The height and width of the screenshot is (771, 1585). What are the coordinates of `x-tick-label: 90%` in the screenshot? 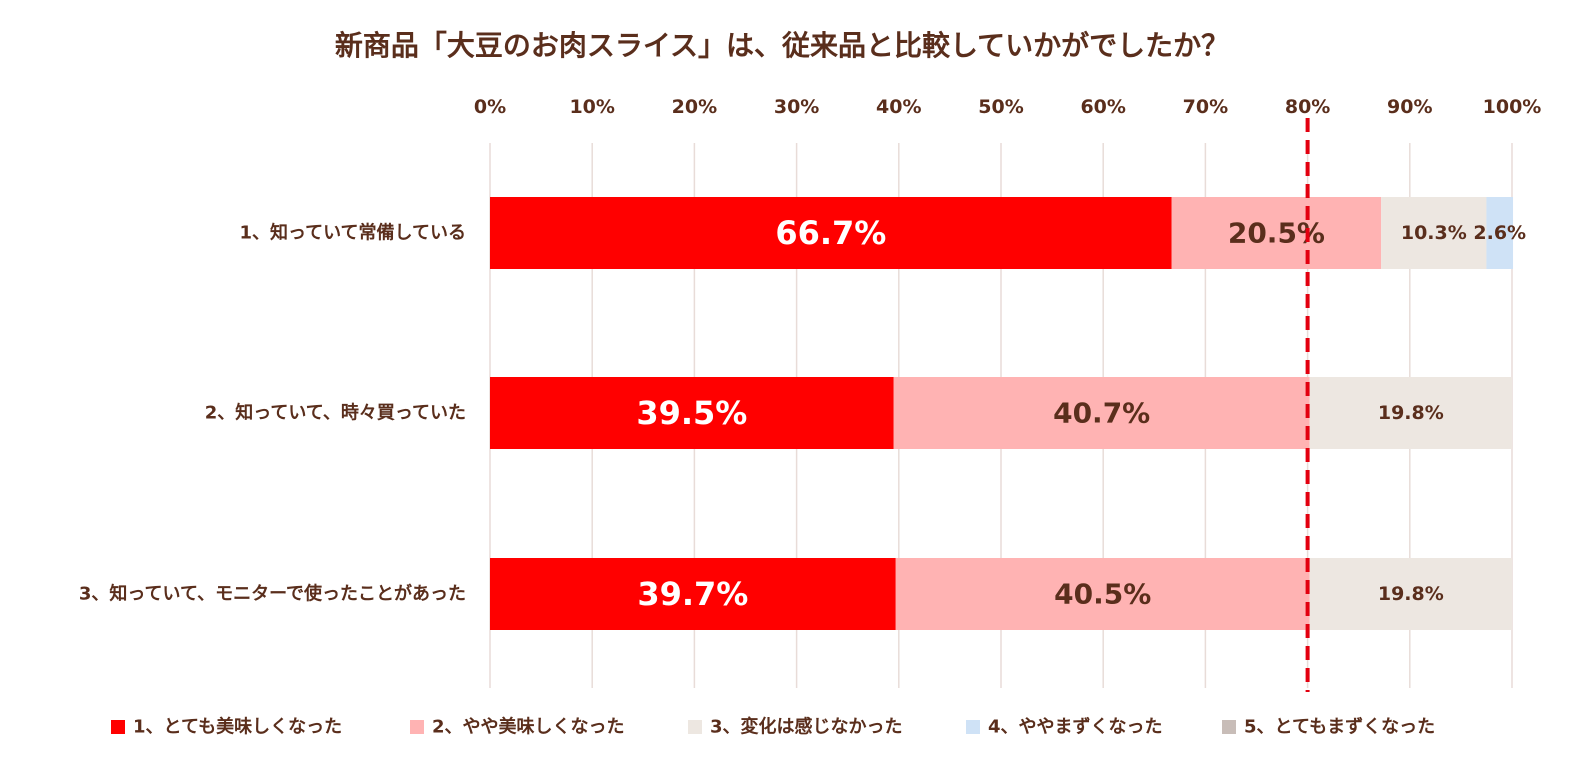 It's located at (1409, 107).